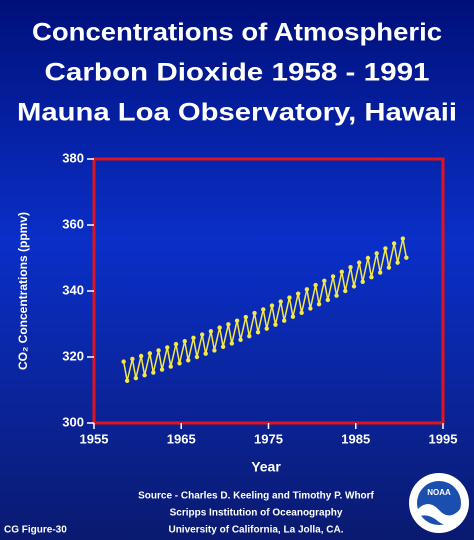  Describe the element at coordinates (237, 113) in the screenshot. I see `chart-title: Mauna Loa Observatory, Hawaii` at that location.